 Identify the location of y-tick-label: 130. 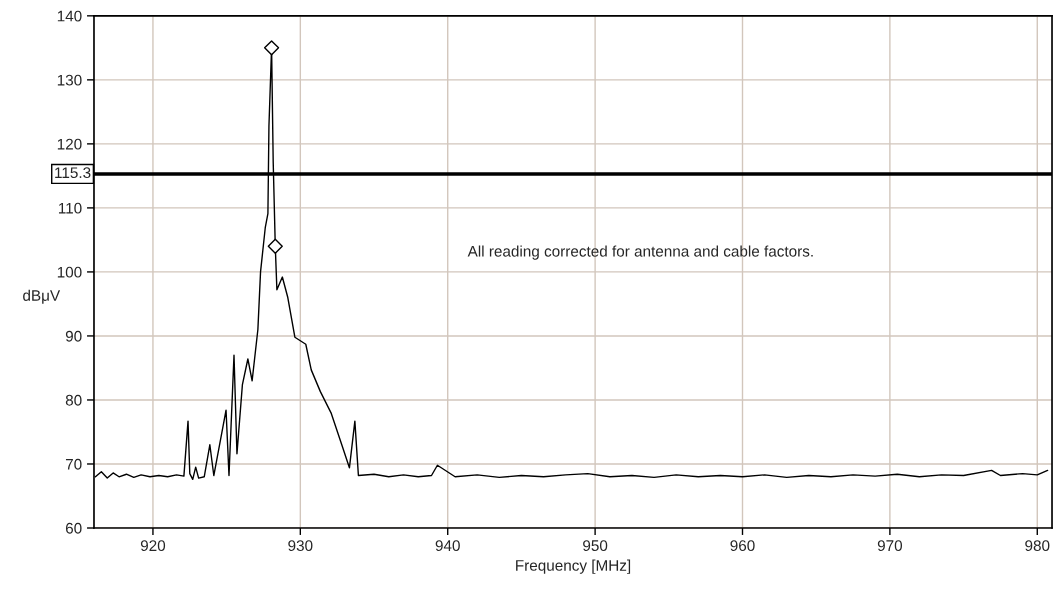
(69, 80).